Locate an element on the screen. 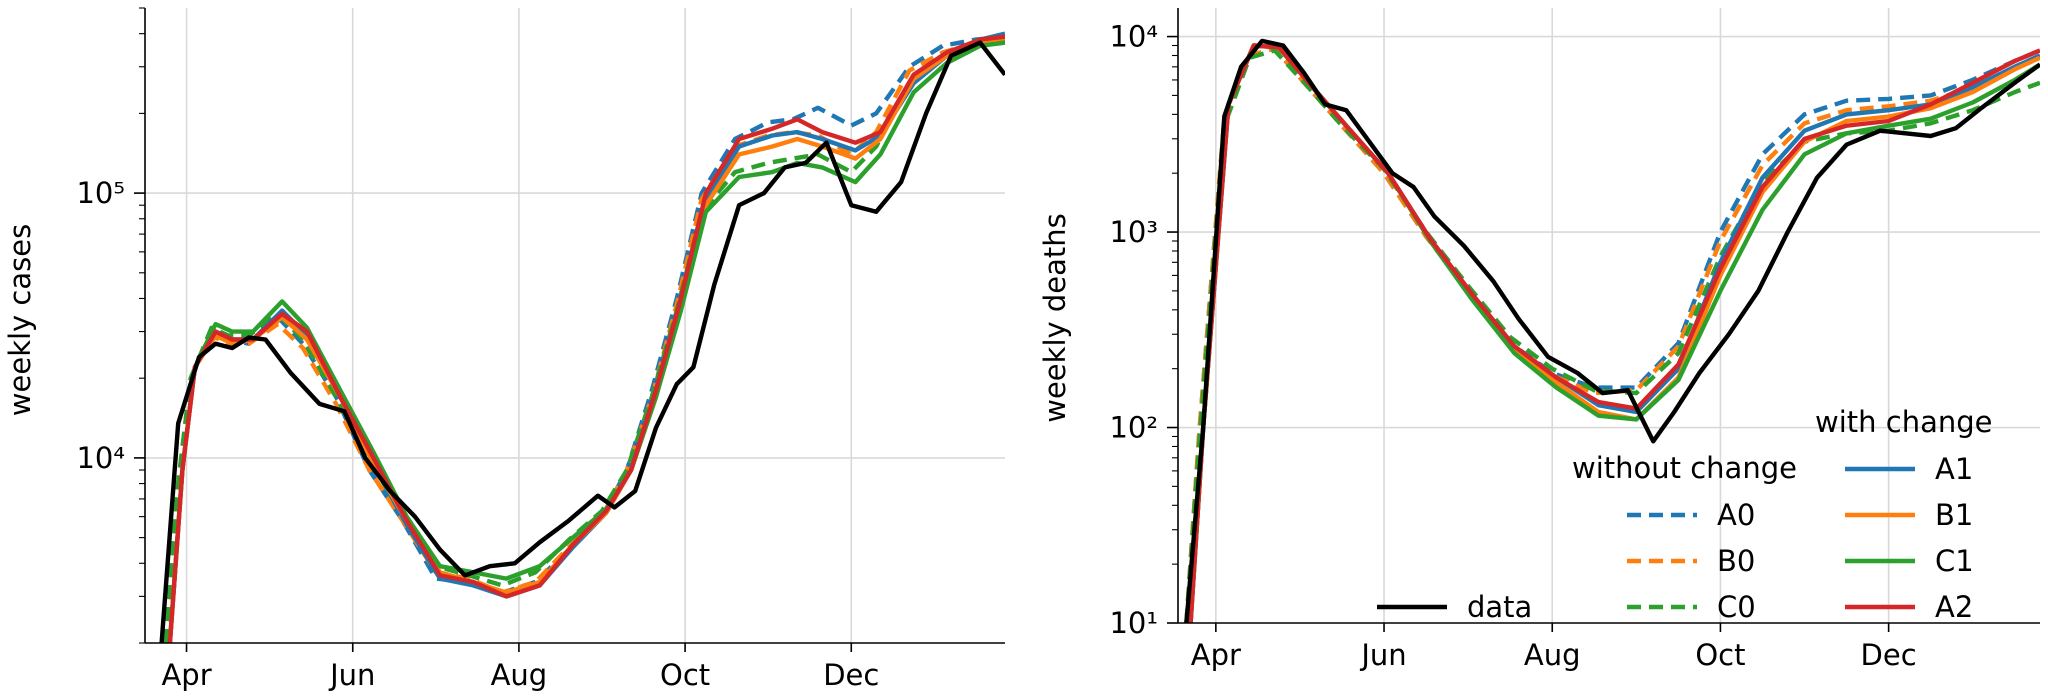  deaths-y-tick-label-2: 10³ is located at coordinates (1133, 232).